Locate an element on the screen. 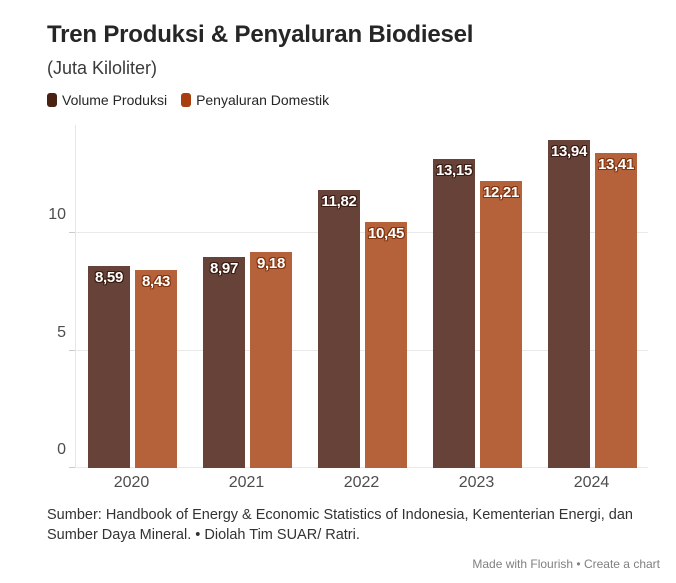 Image resolution: width=676 pixels, height=583 pixels. x-axis-label-2020: 2020 is located at coordinates (131, 482).